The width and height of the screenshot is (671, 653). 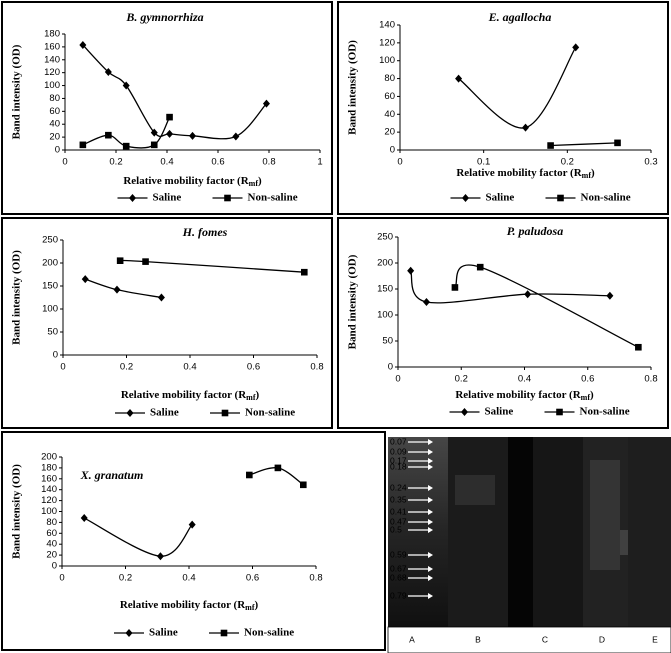 What do you see at coordinates (398, 554) in the screenshot?
I see `band-label: 0.59` at bounding box center [398, 554].